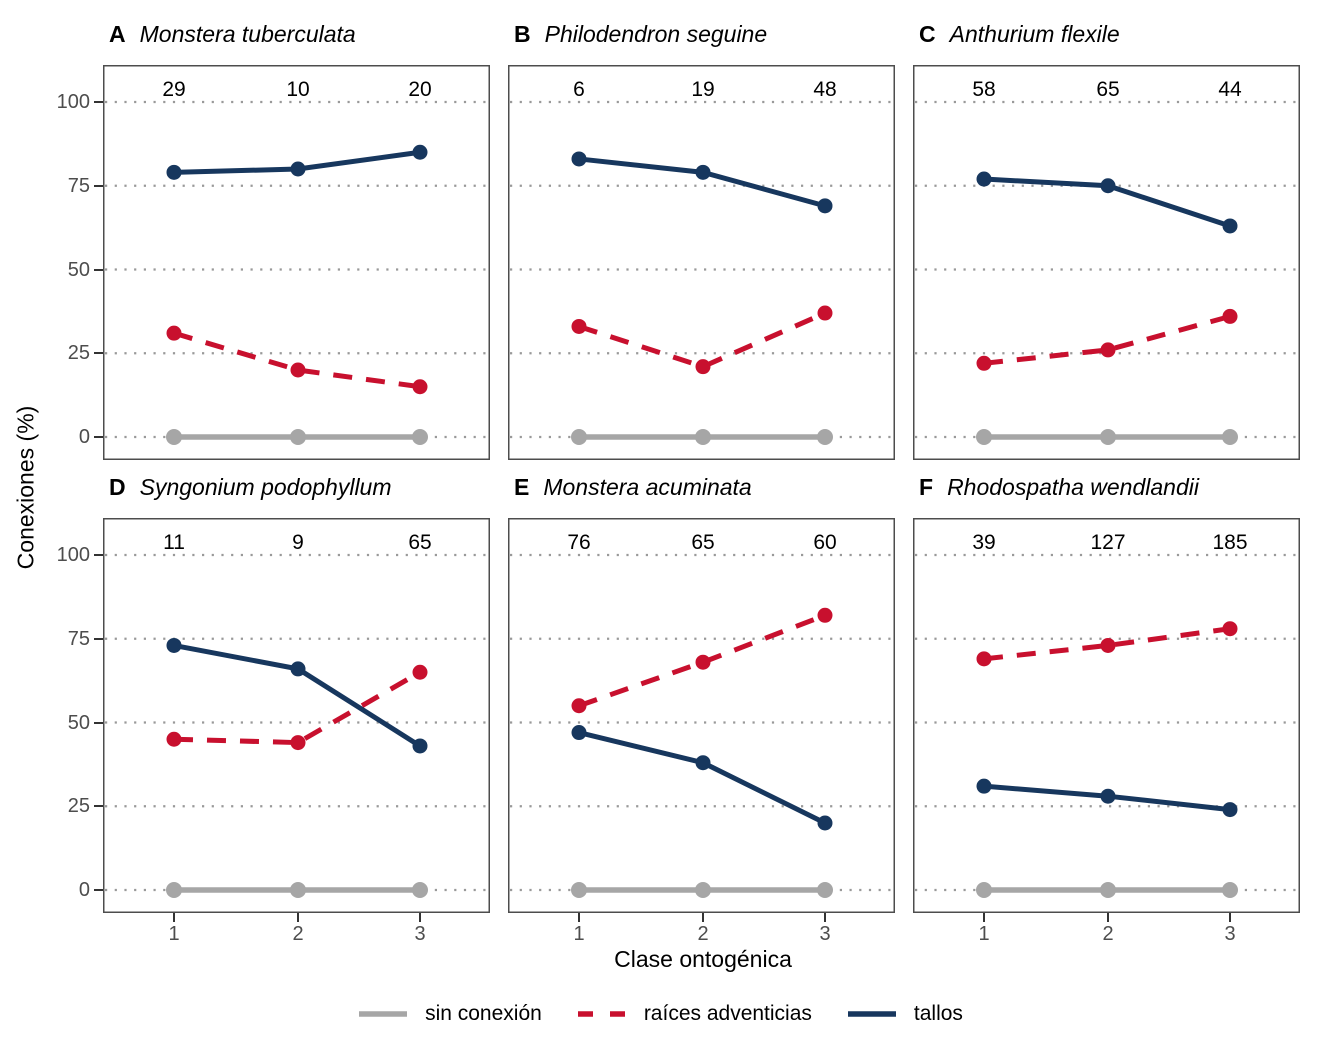 The height and width of the screenshot is (1056, 1320). I want to click on panel-plot-a: 29 10 20, so click(296, 262).